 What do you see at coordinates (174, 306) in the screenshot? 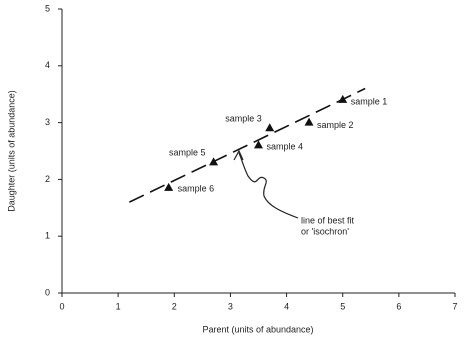
I see `x-tick-label: 2` at bounding box center [174, 306].